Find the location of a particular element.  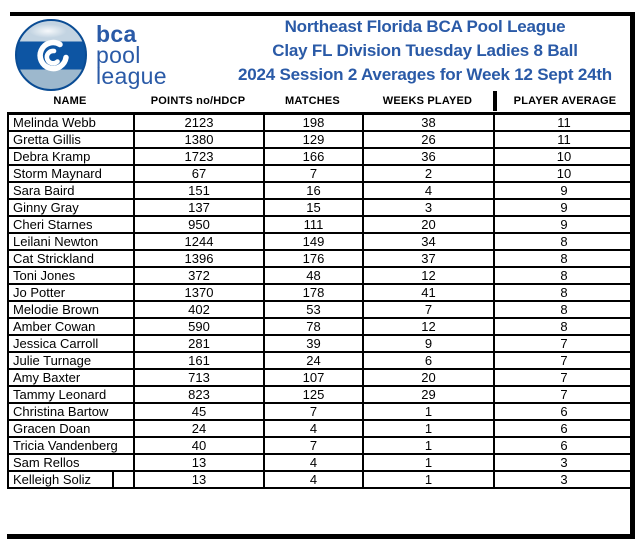

cell-points: 823 is located at coordinates (199, 394).